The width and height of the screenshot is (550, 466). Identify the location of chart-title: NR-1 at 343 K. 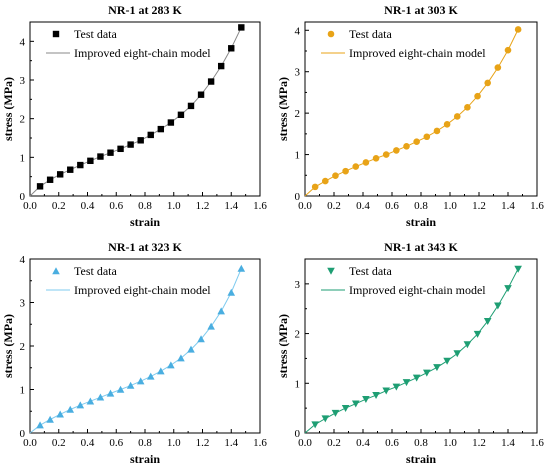
(421, 247).